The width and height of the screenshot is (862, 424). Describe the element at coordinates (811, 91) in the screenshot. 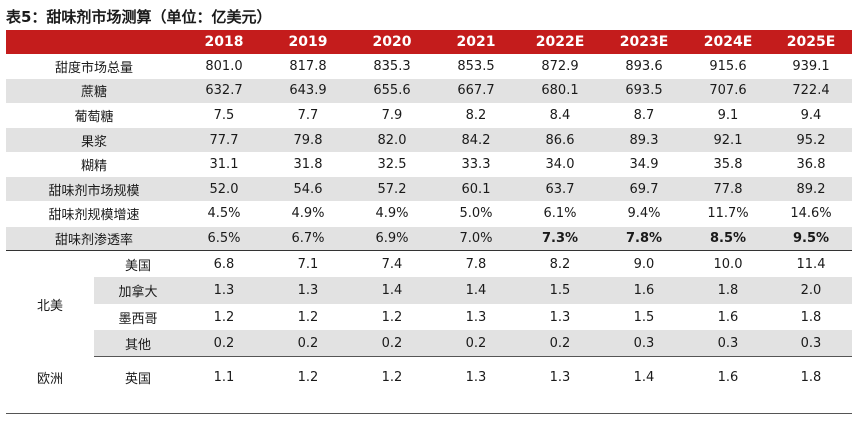

I see `table-cell: 722.4` at that location.